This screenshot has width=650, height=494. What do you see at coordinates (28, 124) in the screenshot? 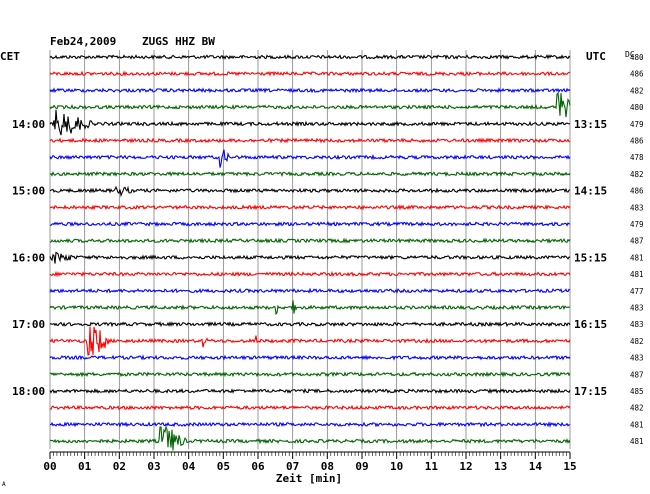
I see `left-hour-label: 14:00` at bounding box center [28, 124].